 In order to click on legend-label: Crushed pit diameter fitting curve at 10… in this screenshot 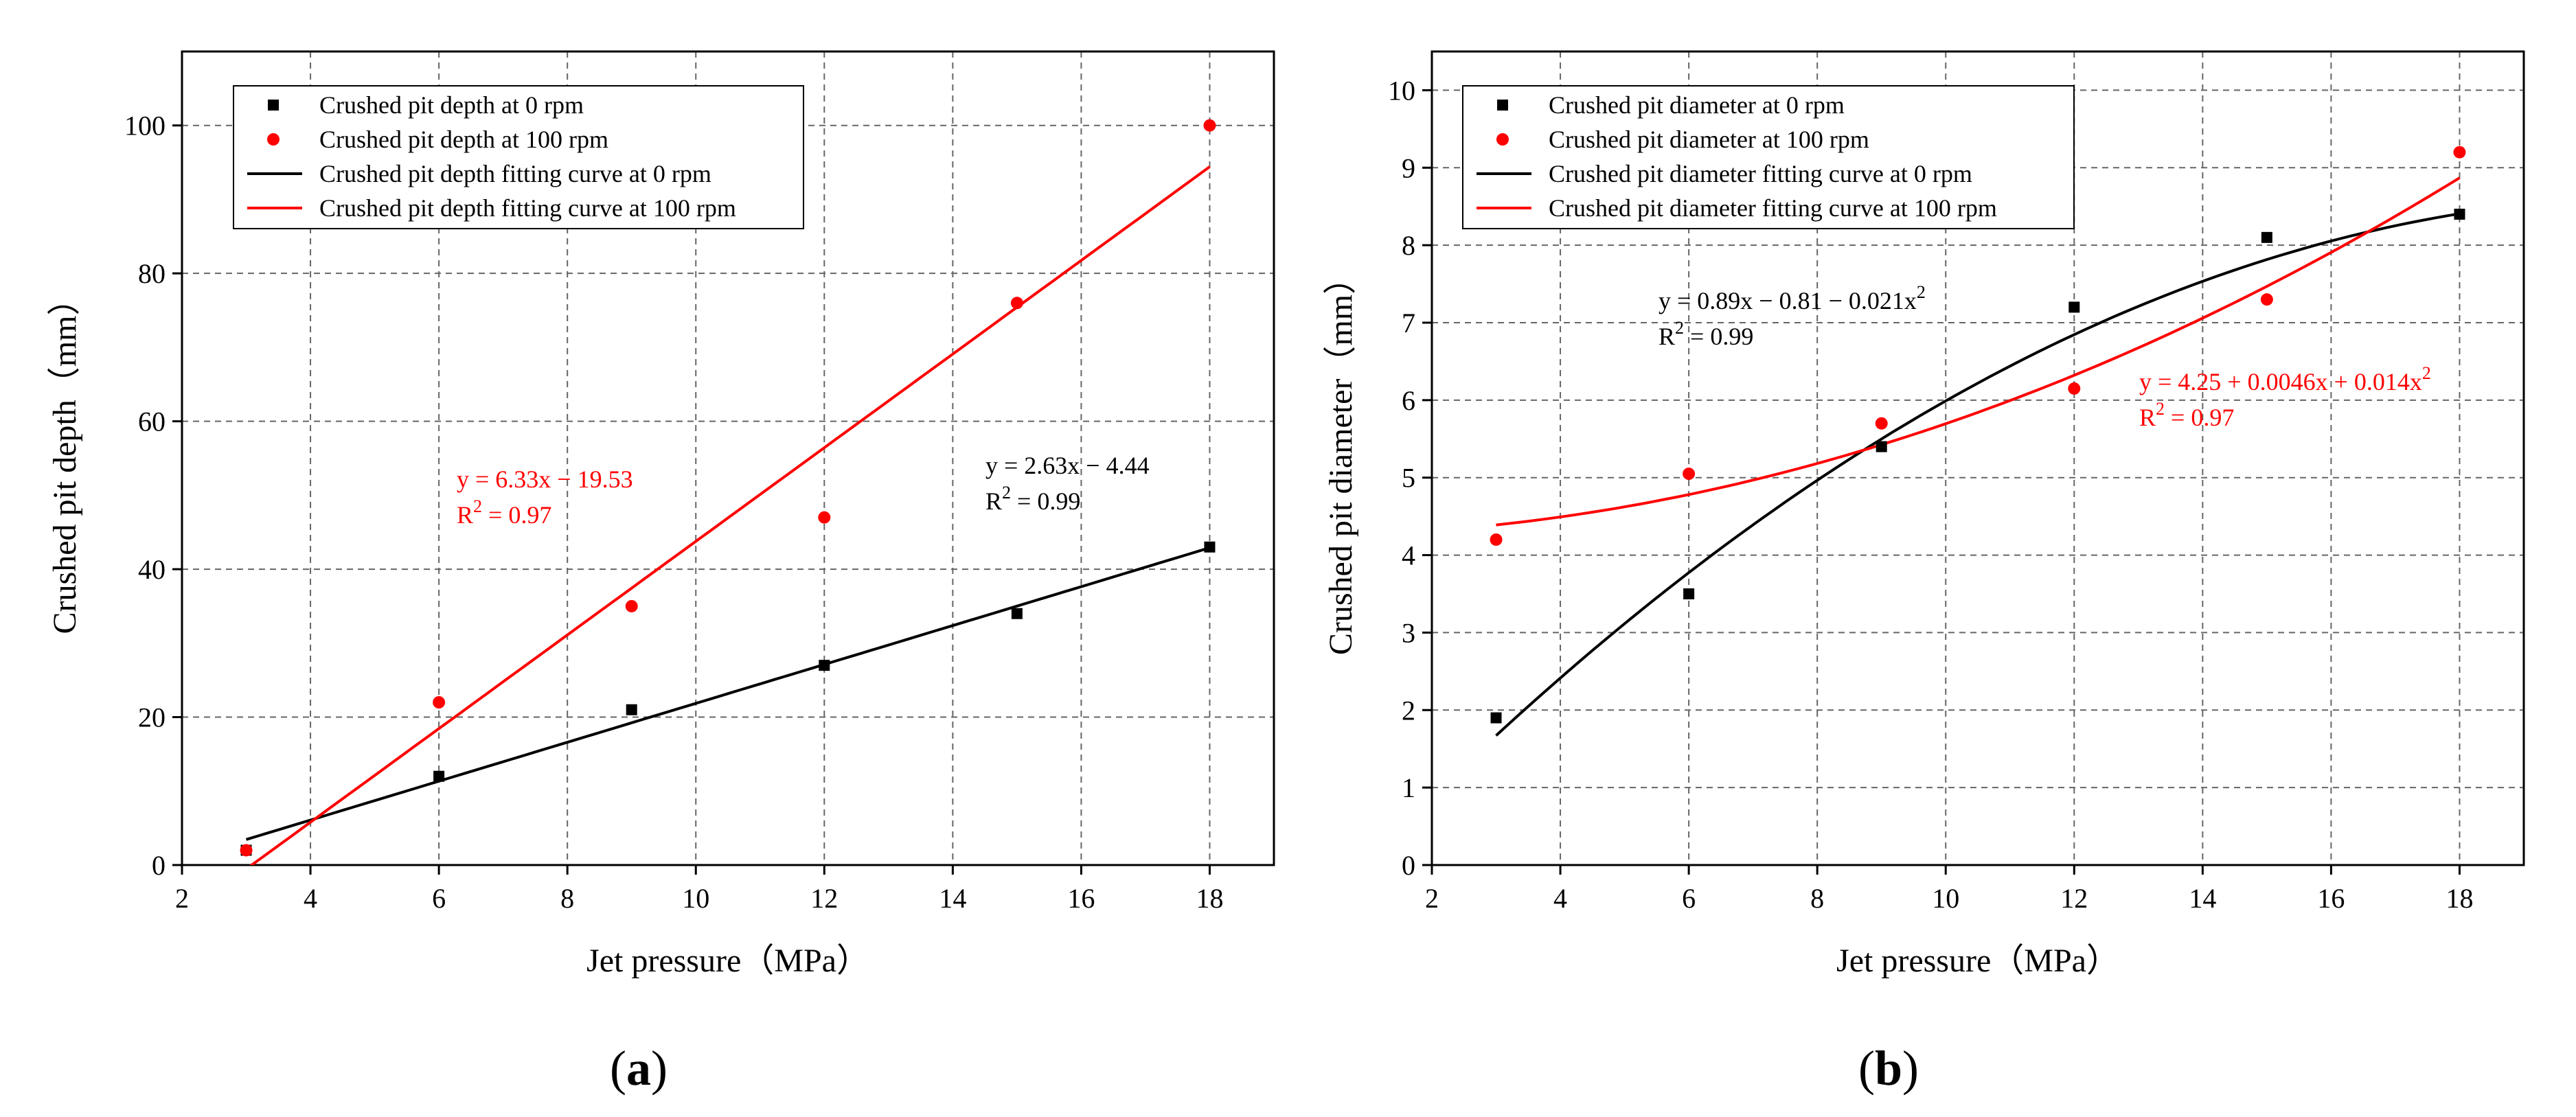, I will do `click(1773, 208)`.